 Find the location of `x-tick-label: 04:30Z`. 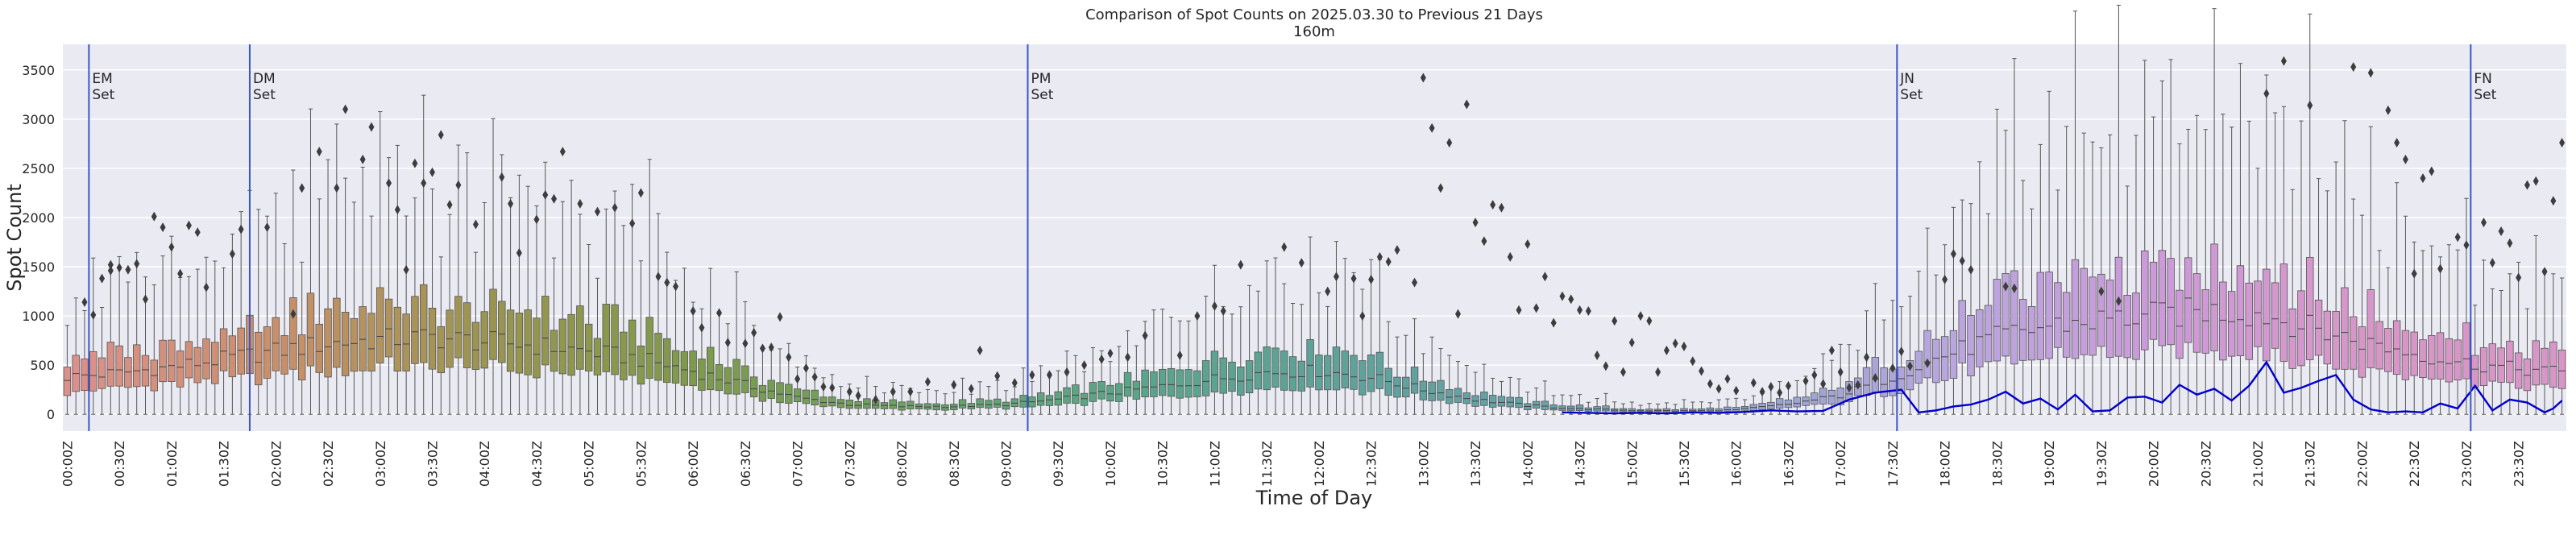

x-tick-label: 04:30Z is located at coordinates (537, 464).